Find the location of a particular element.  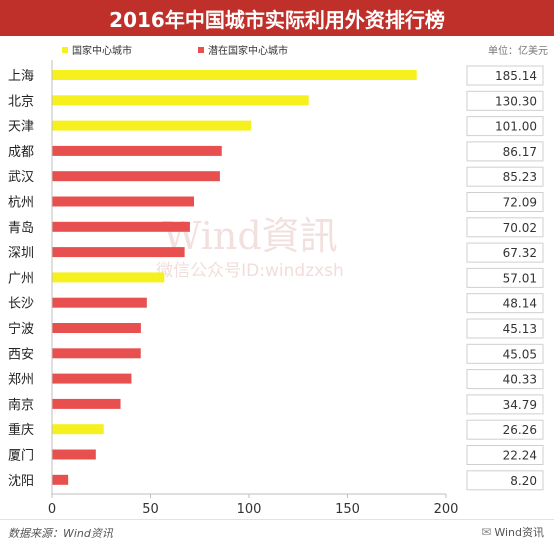

brand-mark: ✉ Wind资讯 is located at coordinates (512, 532).